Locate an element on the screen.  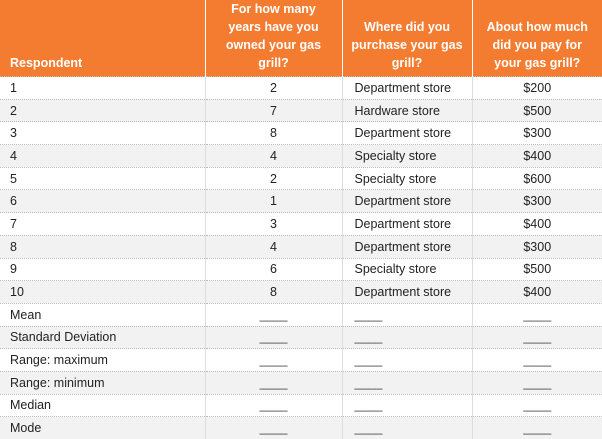
table-row: Mode____________ is located at coordinates (301, 428).